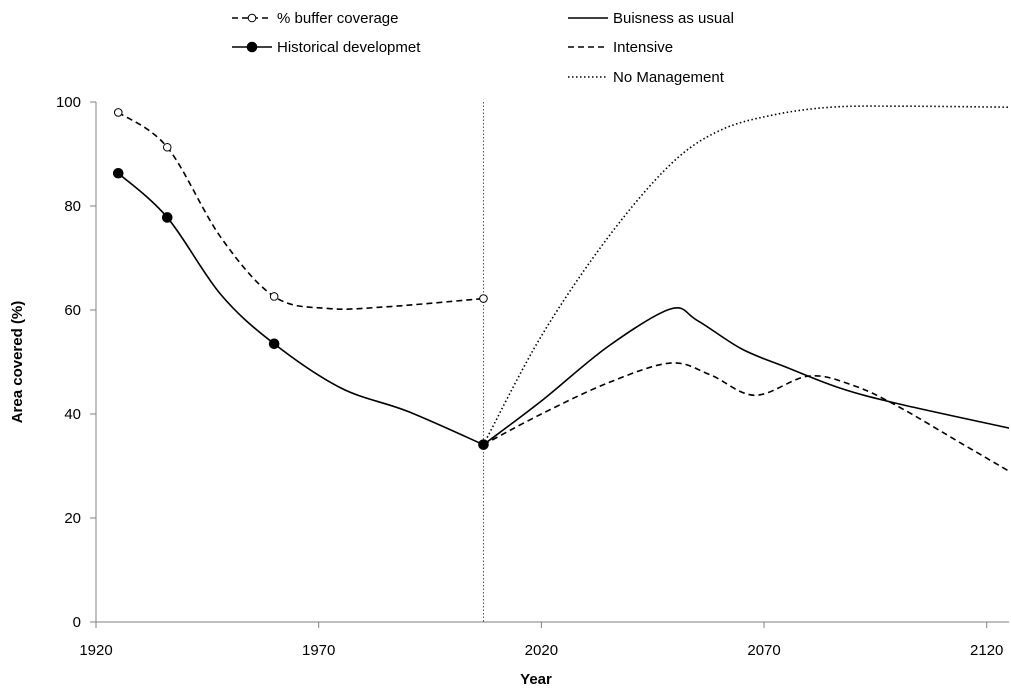 The height and width of the screenshot is (689, 1011). I want to click on legend-item: Intensive, so click(620, 47).